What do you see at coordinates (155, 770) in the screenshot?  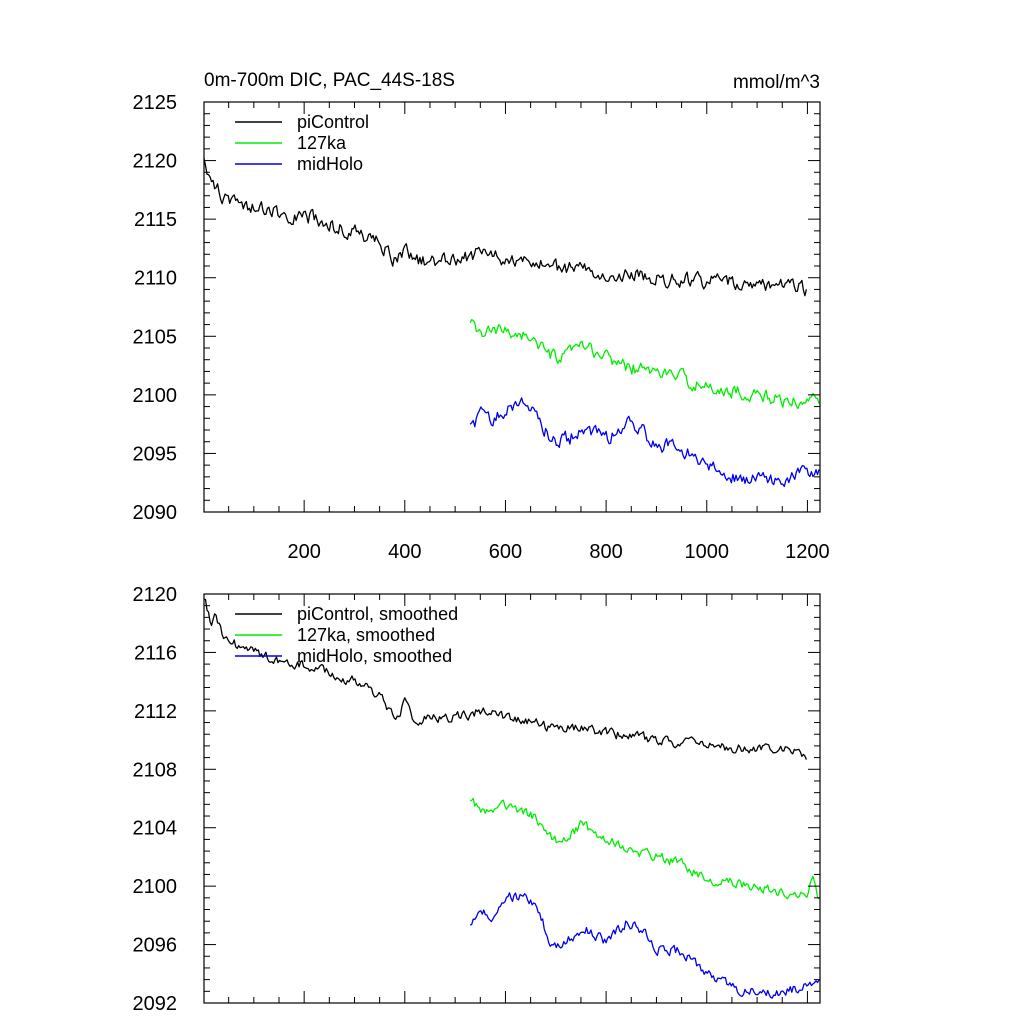 I see `y-tick-label: 2108` at bounding box center [155, 770].